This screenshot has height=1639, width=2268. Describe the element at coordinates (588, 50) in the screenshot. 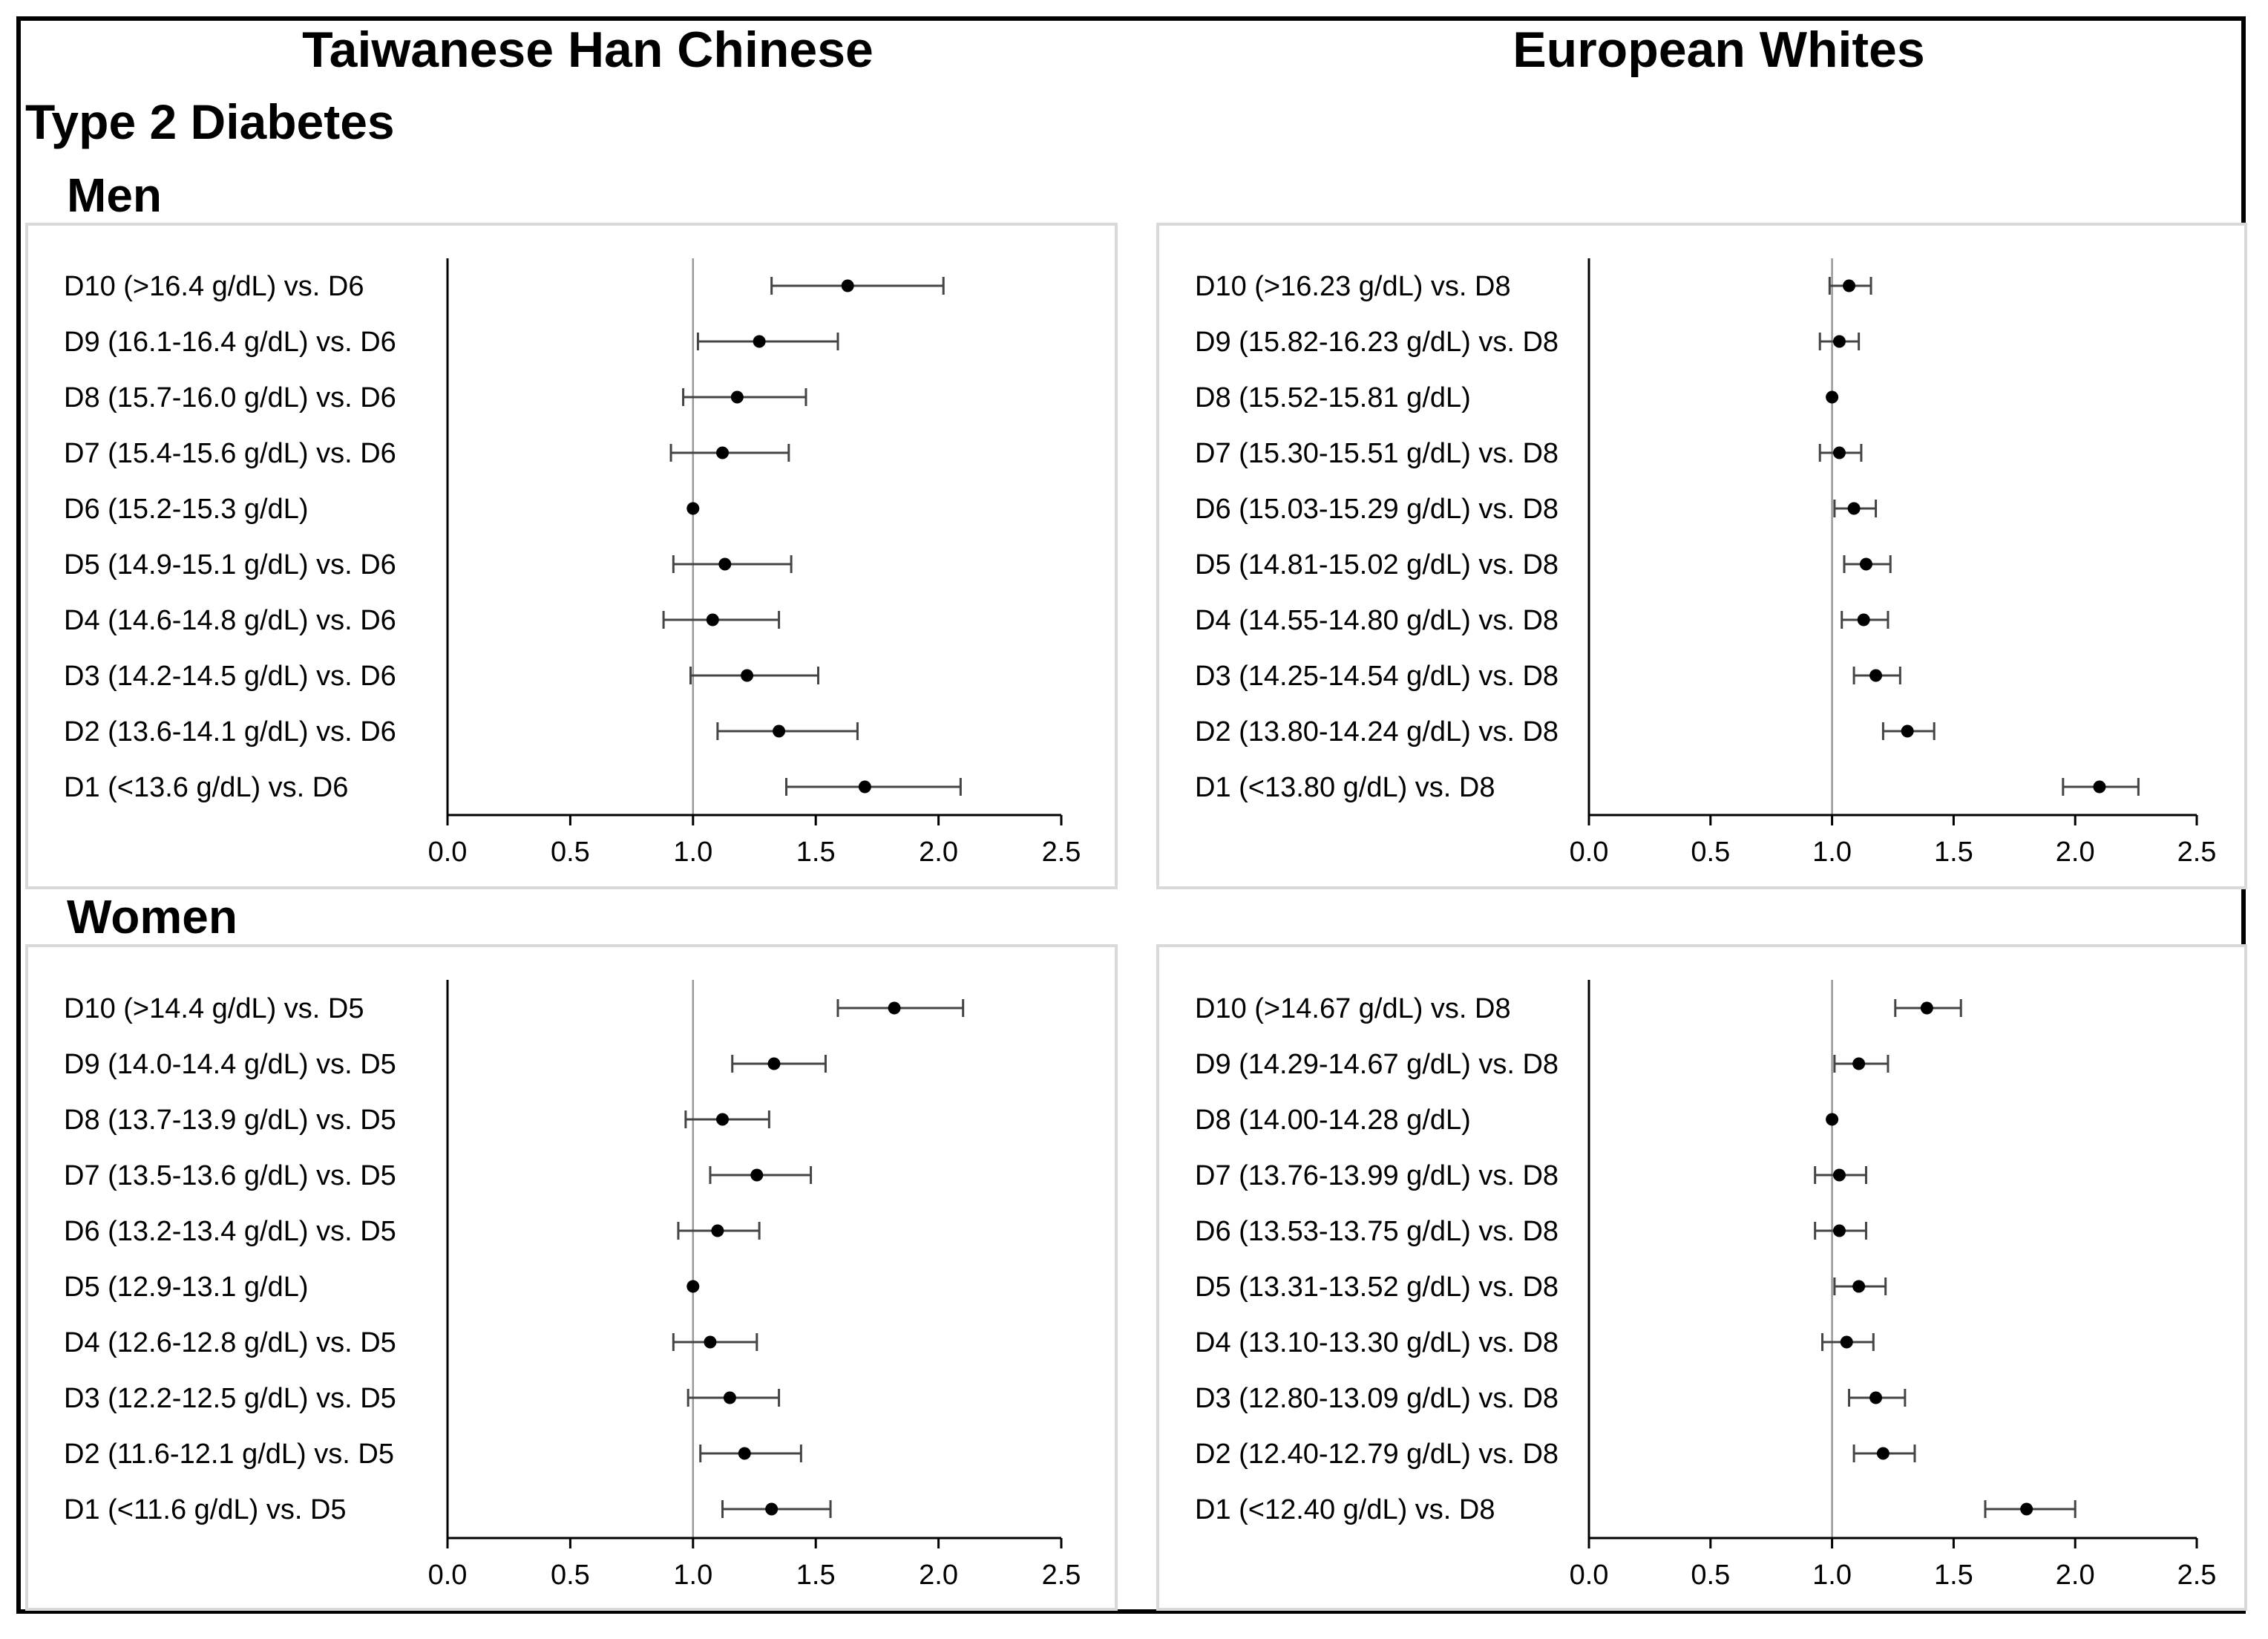

I see `left-column-title: Taiwanese Han Chinese` at that location.